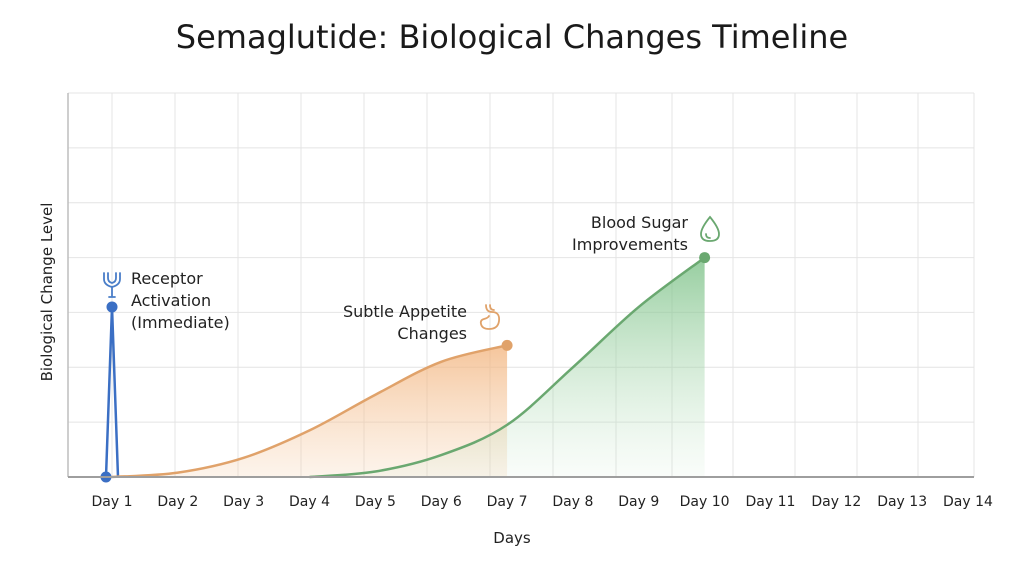 The height and width of the screenshot is (572, 1024). Describe the element at coordinates (441, 502) in the screenshot. I see `x-tick-label: Day 6` at that location.